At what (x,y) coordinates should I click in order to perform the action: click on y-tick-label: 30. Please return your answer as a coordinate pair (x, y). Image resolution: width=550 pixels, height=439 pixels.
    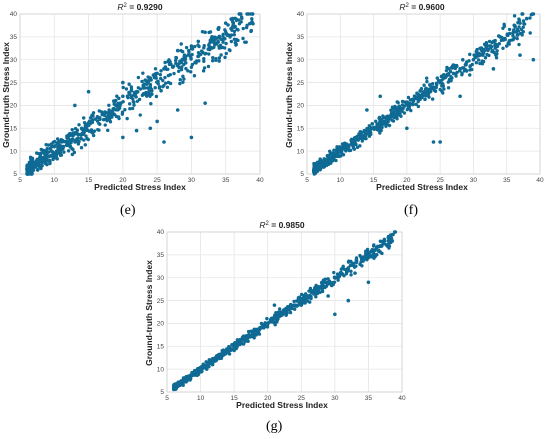
    Looking at the image, I should click on (14, 60).